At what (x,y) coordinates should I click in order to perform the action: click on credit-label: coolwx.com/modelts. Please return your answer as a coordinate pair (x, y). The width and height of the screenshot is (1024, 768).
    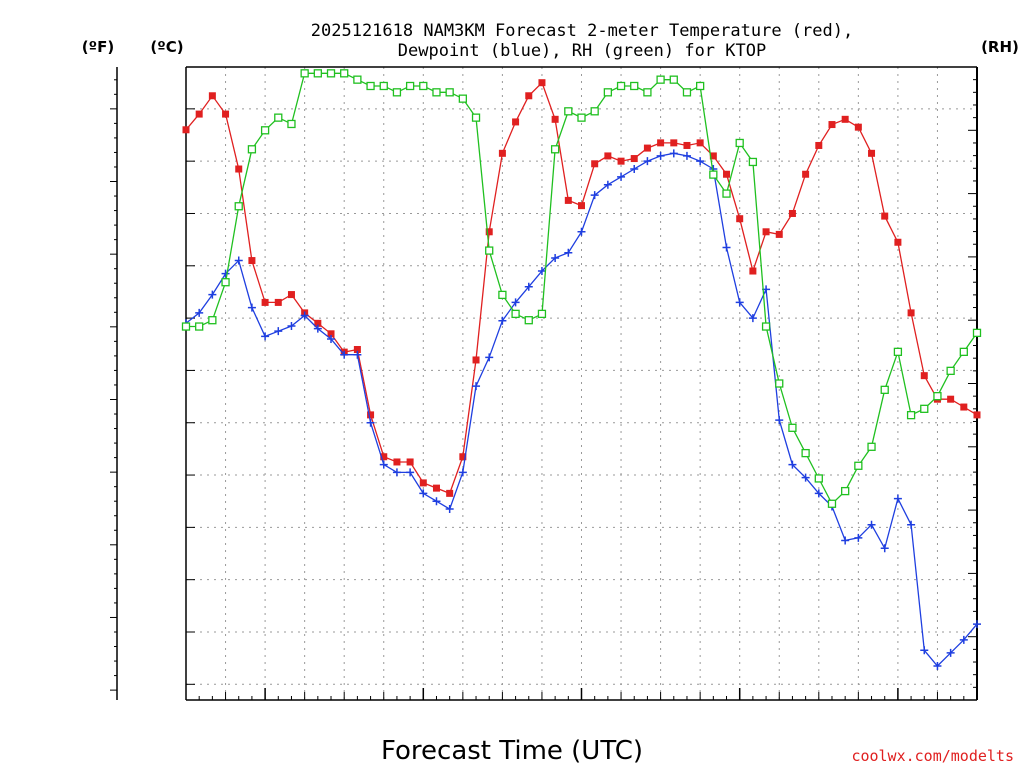
    Looking at the image, I should click on (932, 756).